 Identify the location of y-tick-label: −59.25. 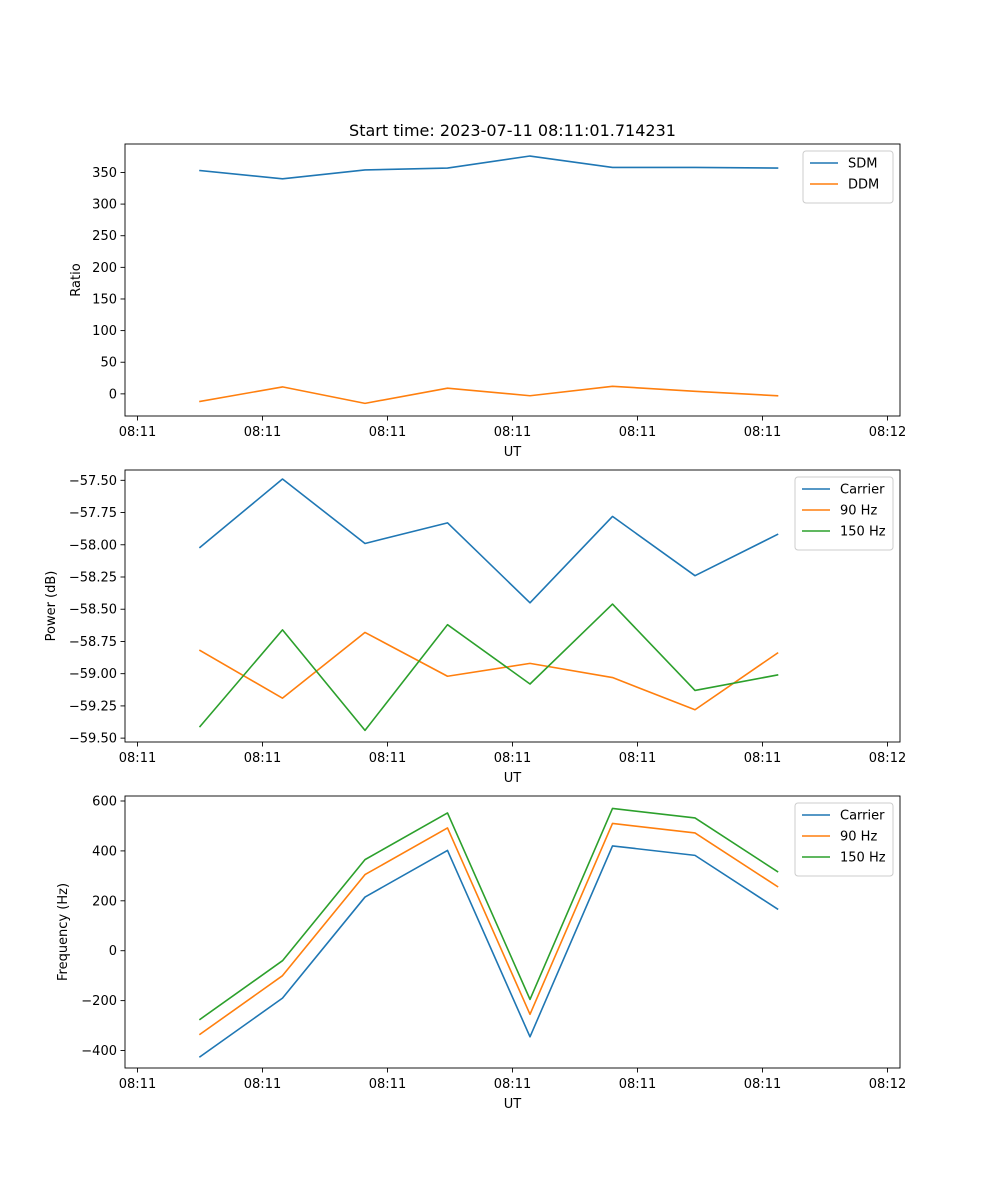
(93, 706).